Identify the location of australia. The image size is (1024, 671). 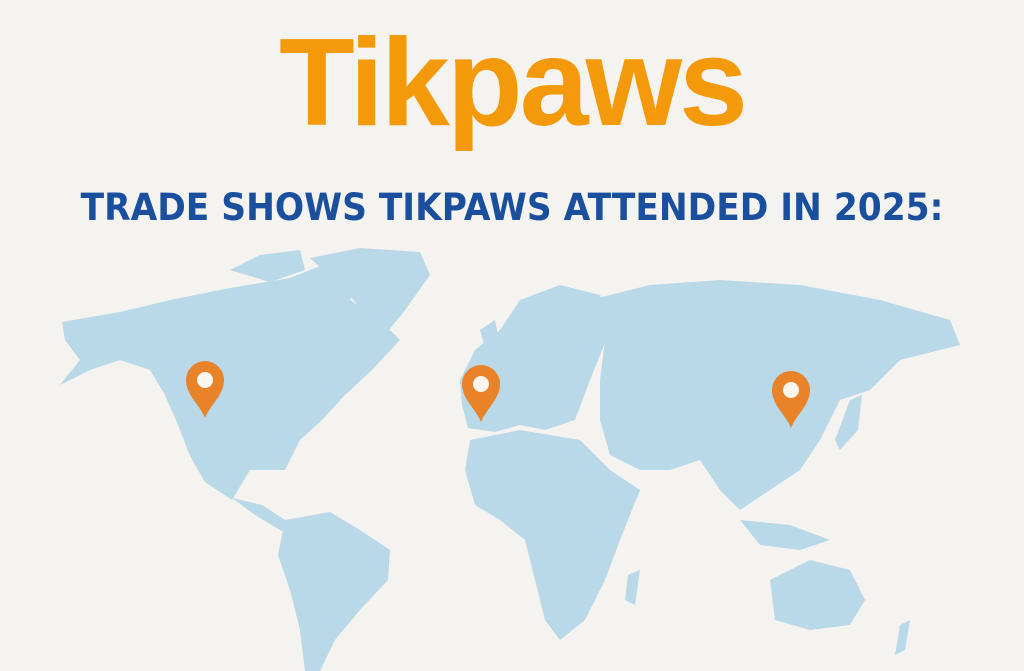
(817, 595).